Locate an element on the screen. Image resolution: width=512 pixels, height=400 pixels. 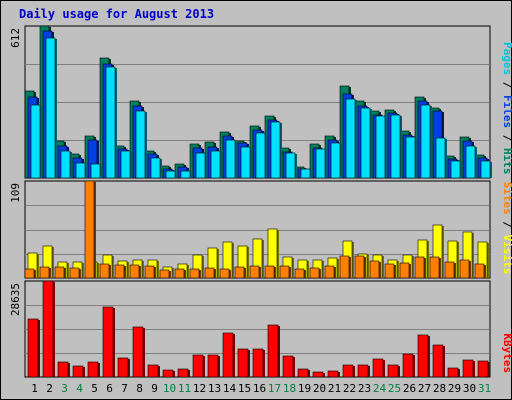
x-tick-label-day-5: 5 is located at coordinates (94, 388).